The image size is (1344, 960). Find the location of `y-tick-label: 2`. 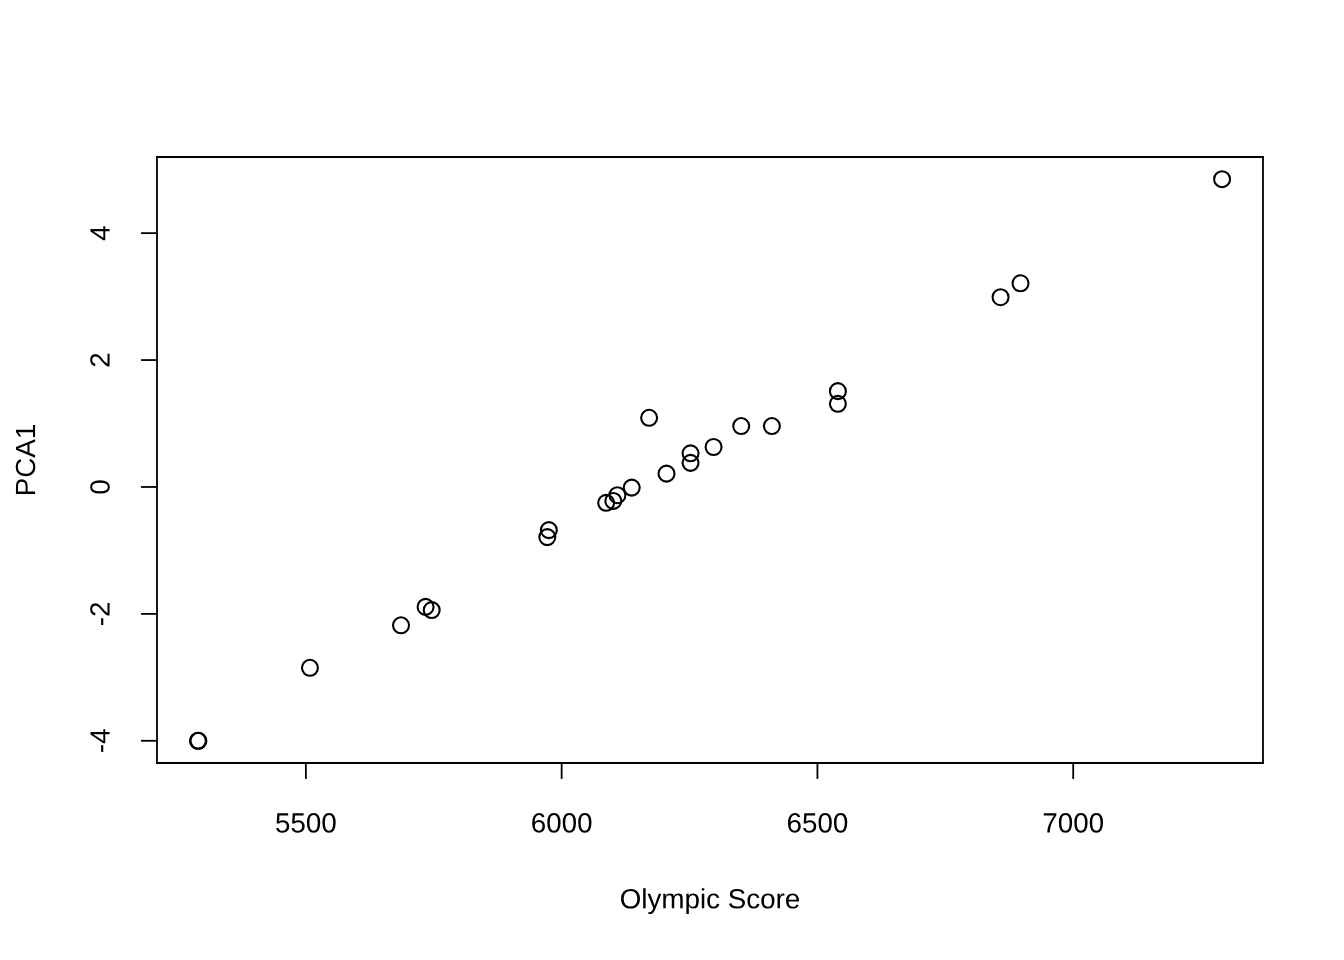

y-tick-label: 2 is located at coordinates (100, 360).